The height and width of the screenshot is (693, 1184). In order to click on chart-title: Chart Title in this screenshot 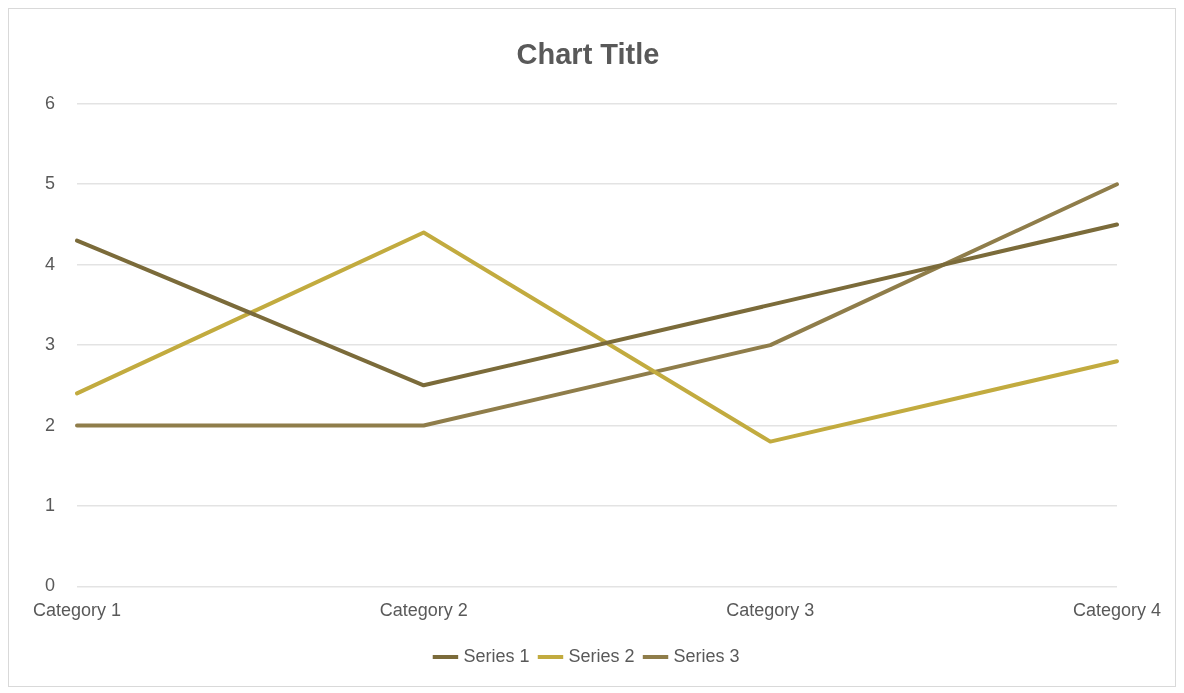, I will do `click(588, 54)`.